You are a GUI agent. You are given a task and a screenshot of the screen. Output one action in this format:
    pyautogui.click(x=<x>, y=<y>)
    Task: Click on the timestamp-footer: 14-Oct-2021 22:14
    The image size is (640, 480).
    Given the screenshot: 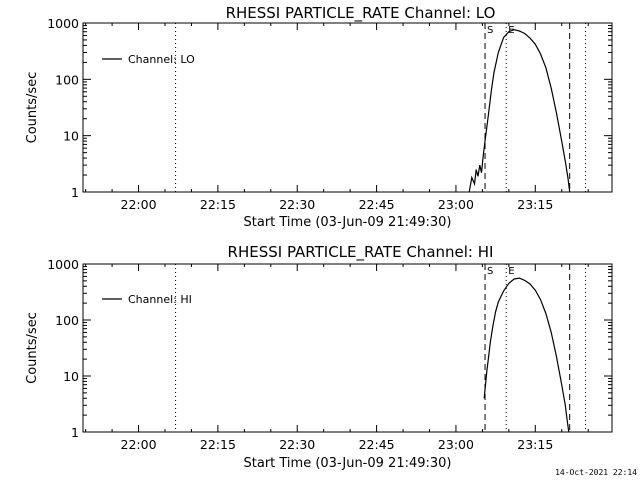 What is the action you would take?
    pyautogui.click(x=596, y=472)
    